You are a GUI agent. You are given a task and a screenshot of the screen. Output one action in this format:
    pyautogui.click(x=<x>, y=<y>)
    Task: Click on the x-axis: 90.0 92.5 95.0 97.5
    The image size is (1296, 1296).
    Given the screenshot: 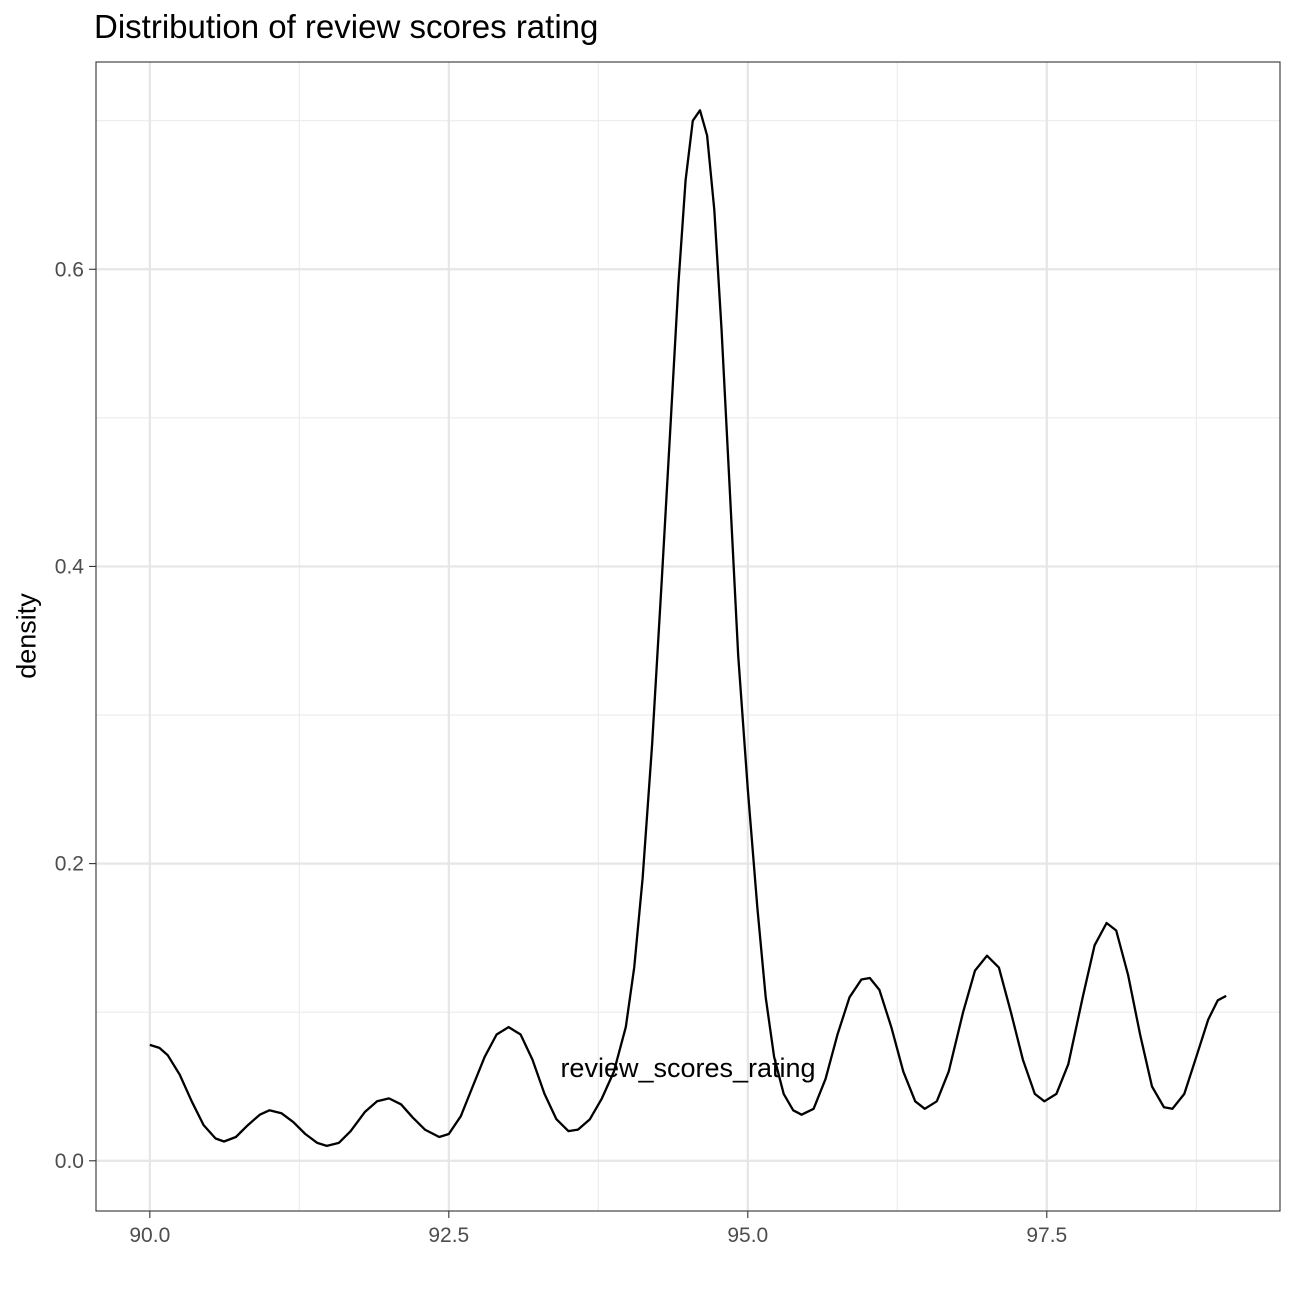 What is the action you would take?
    pyautogui.click(x=598, y=1229)
    